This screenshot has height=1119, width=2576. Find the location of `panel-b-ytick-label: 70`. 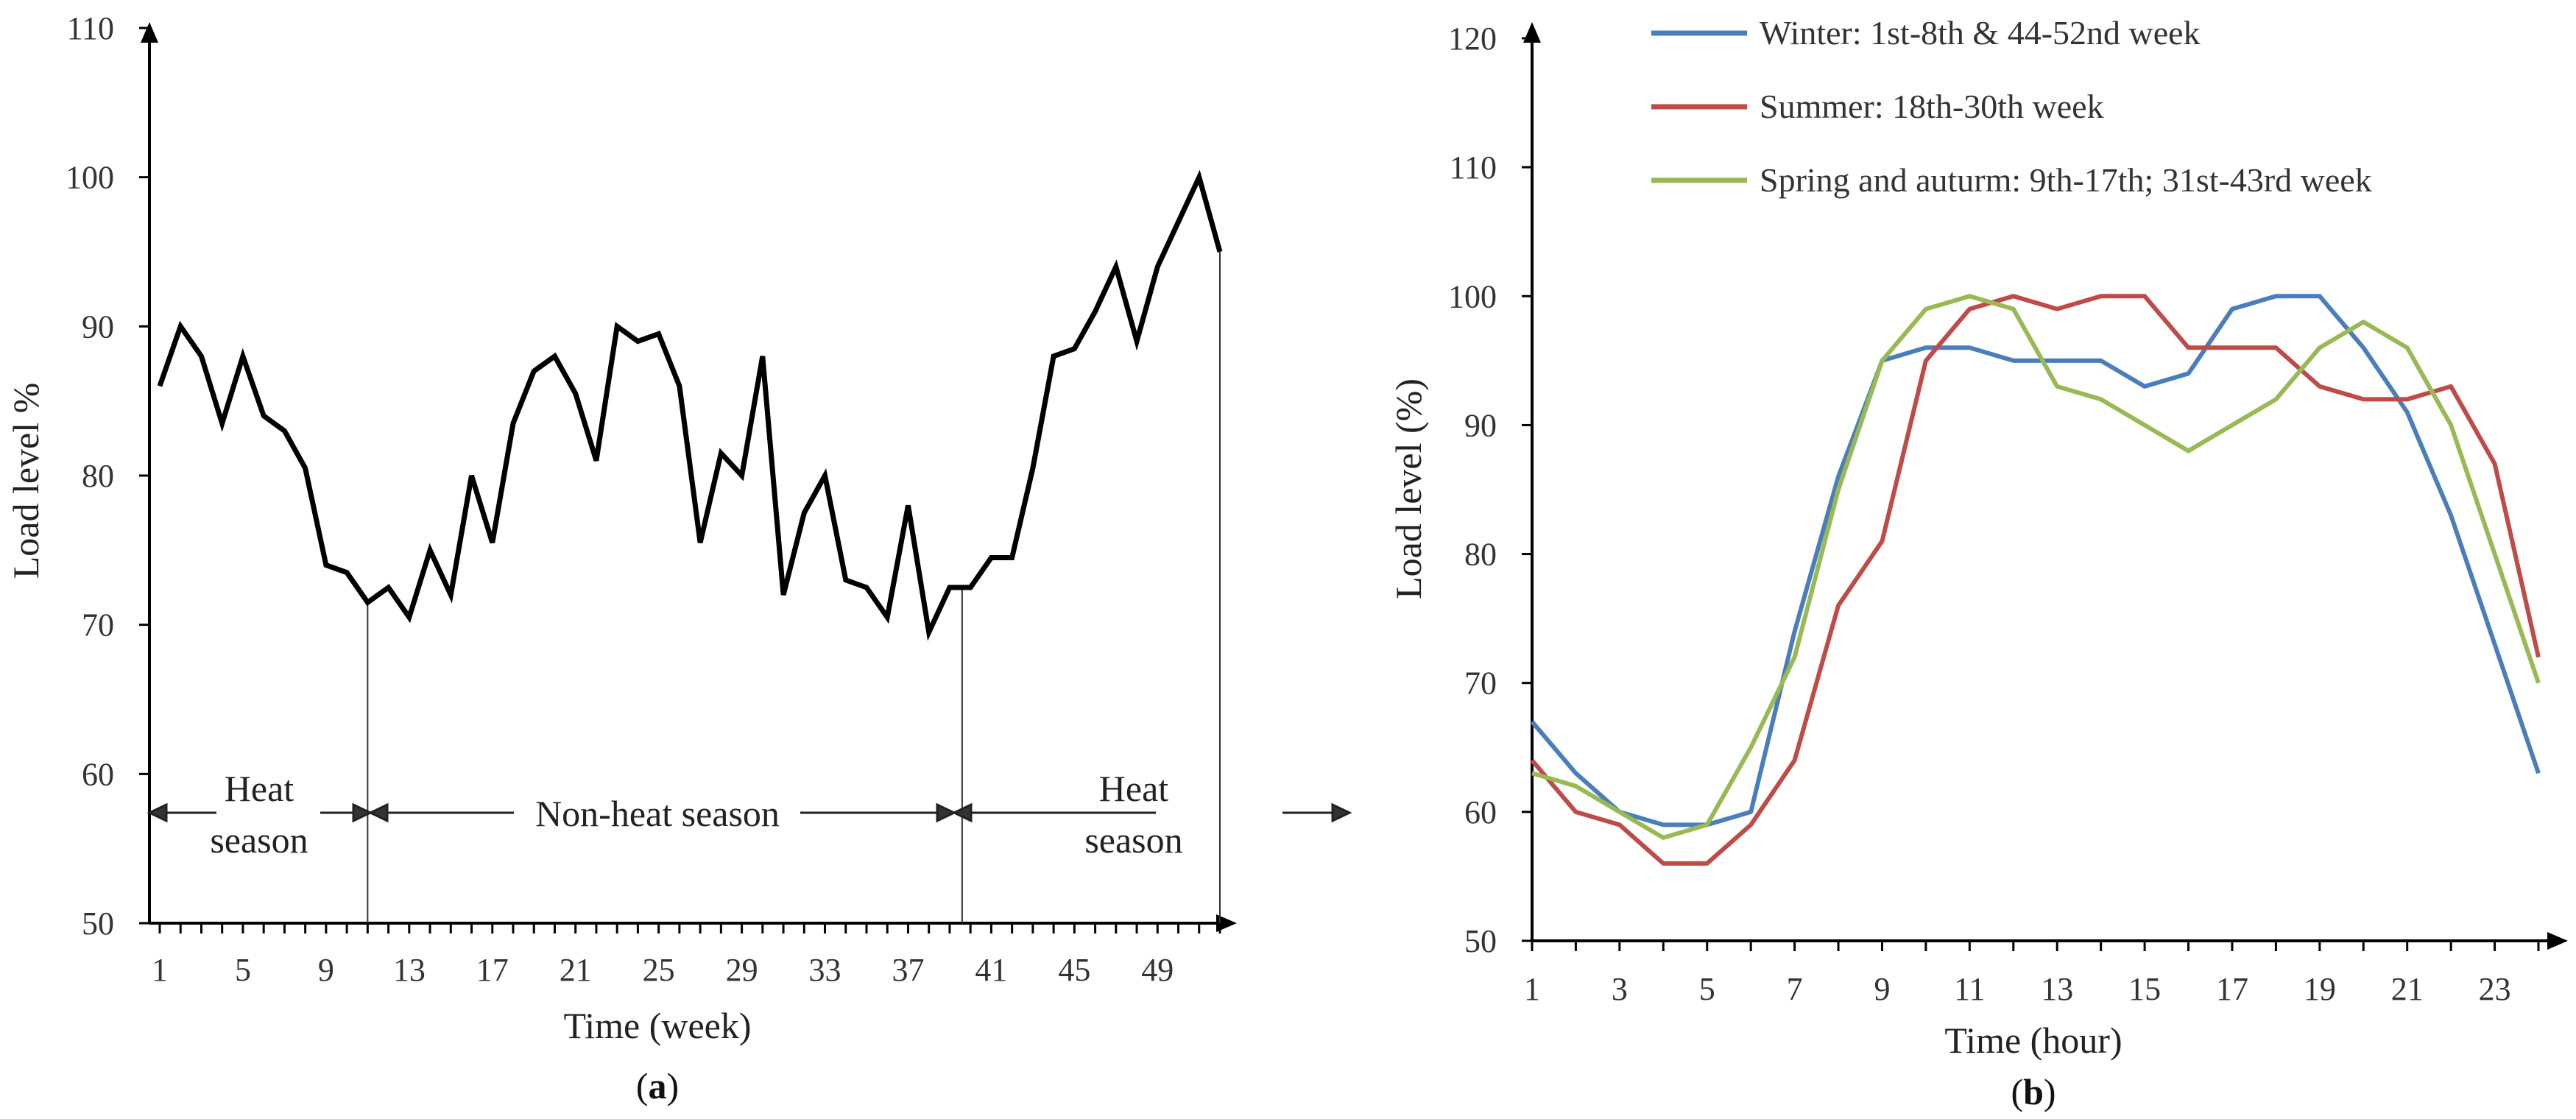

panel-b-ytick-label: 70 is located at coordinates (1480, 684).